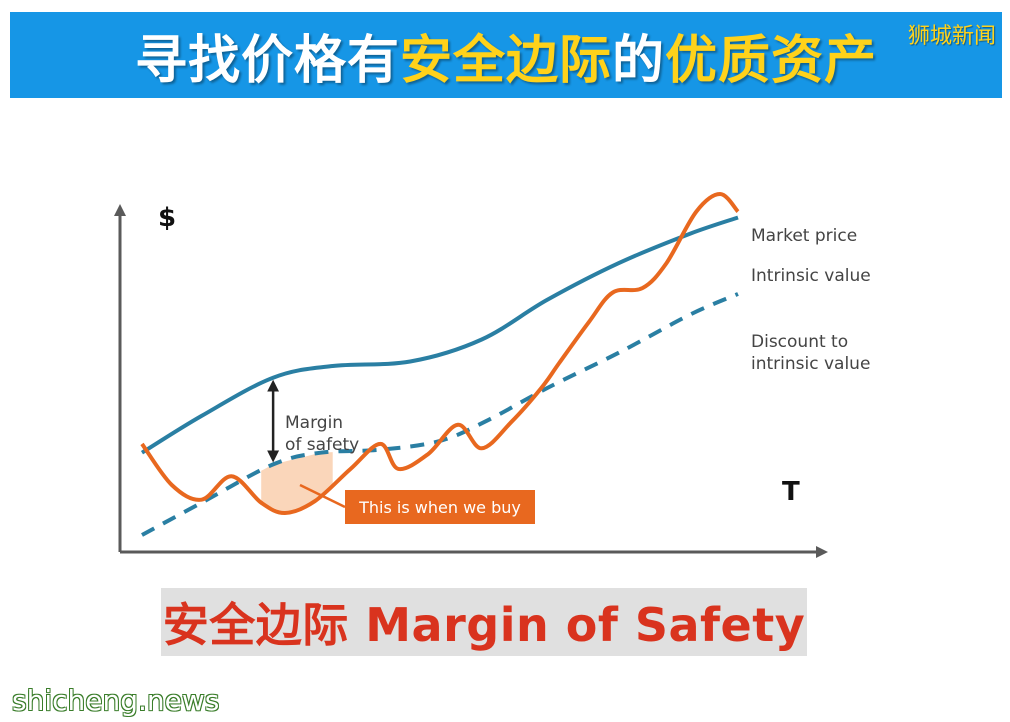  I want to click on legend-market-price: Market price, so click(804, 236).